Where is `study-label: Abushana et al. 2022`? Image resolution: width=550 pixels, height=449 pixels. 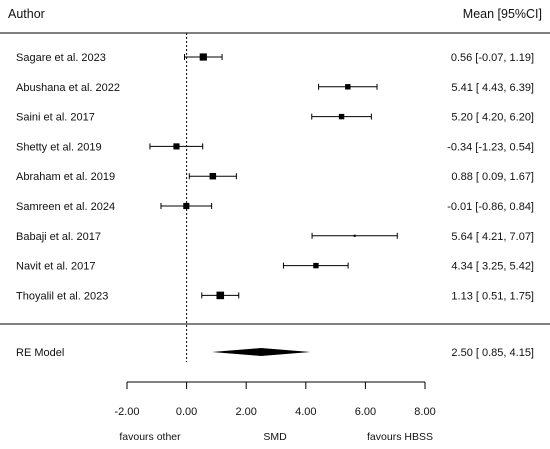
study-label: Abushana et al. 2022 is located at coordinates (68, 88).